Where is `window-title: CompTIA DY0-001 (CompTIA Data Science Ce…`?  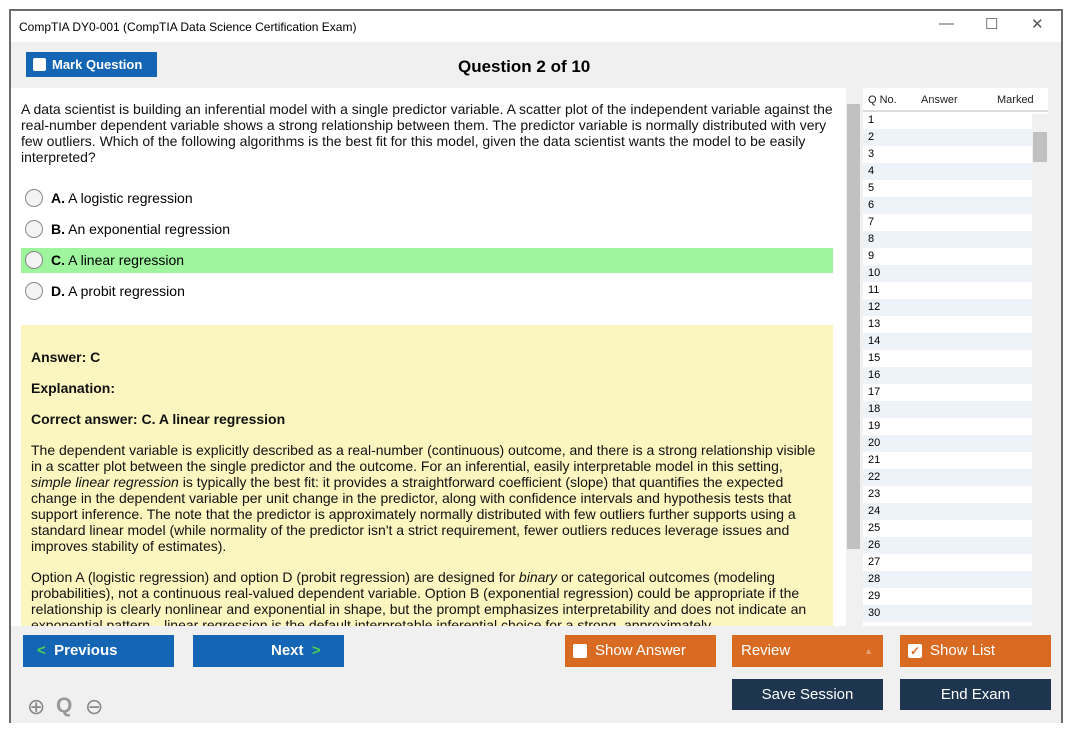
window-title: CompTIA DY0-001 (CompTIA Data Science Ce… is located at coordinates (188, 27).